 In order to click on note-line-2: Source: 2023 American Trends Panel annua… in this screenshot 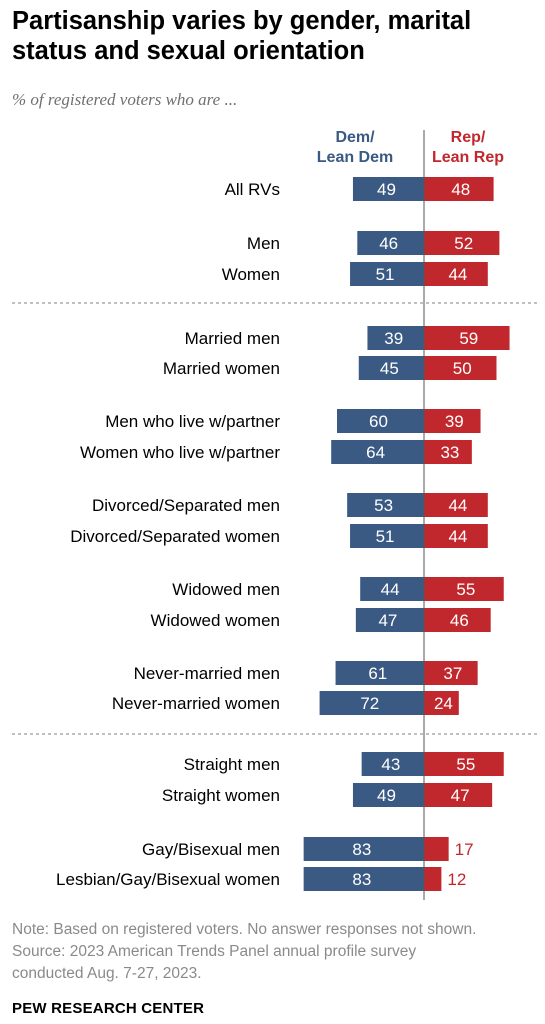, I will do `click(214, 951)`.